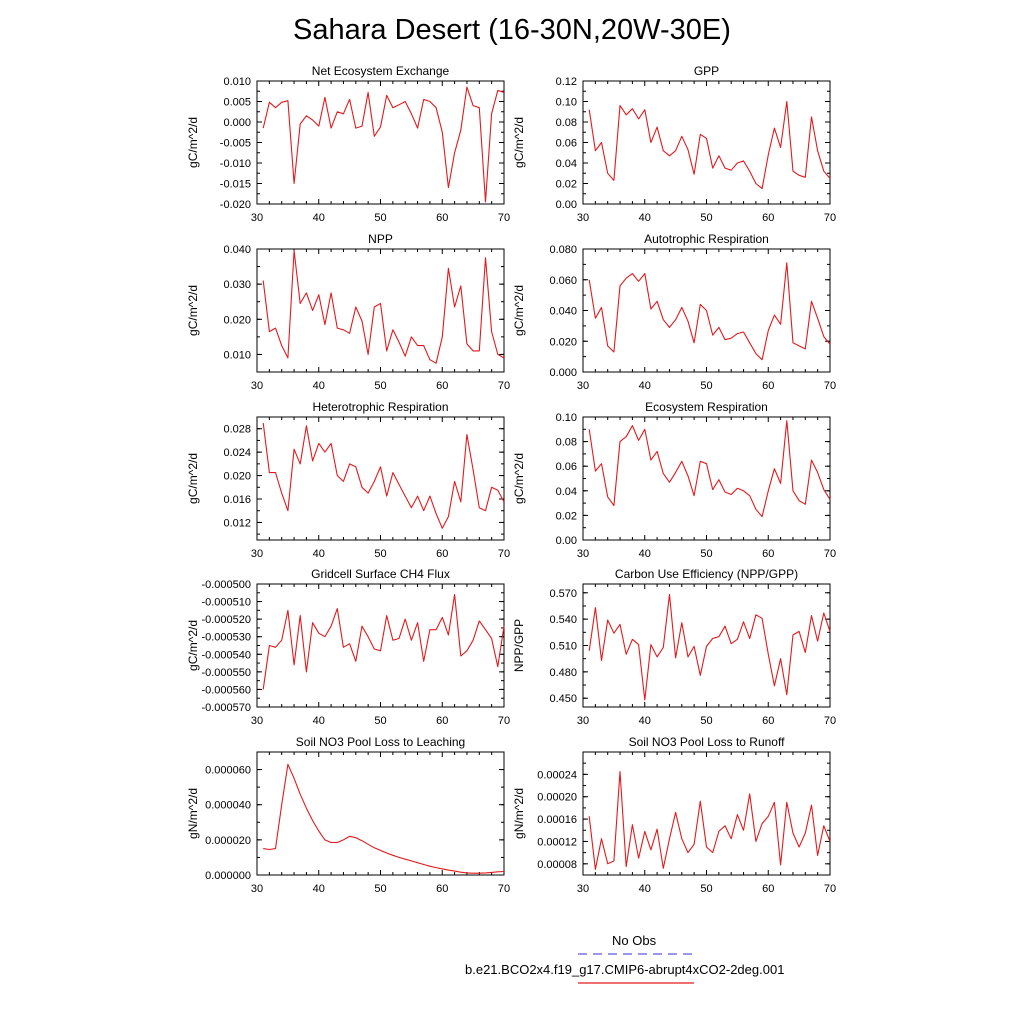  Describe the element at coordinates (380, 407) in the screenshot. I see `panel-title: Heterotrophic Respiration` at that location.